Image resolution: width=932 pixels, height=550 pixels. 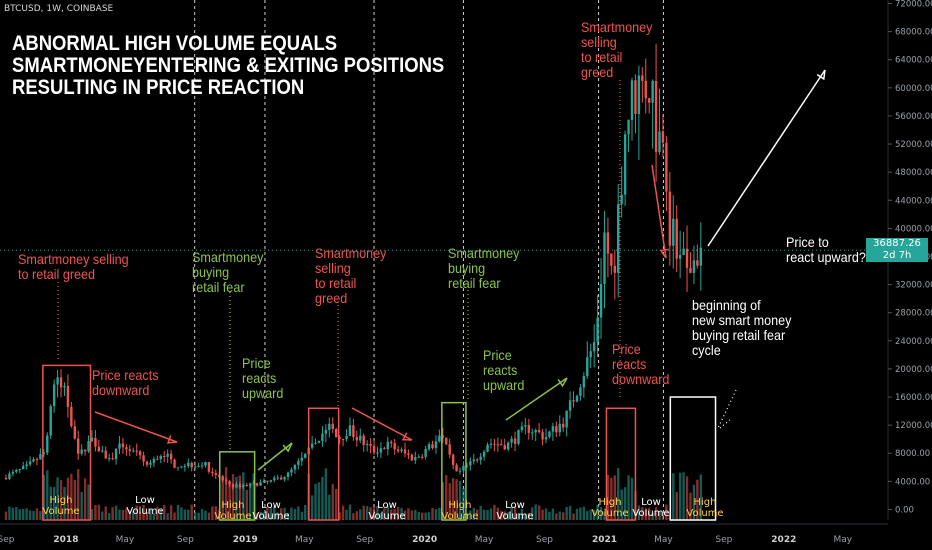 I want to click on last-price-value: 36887.26, so click(x=897, y=244).